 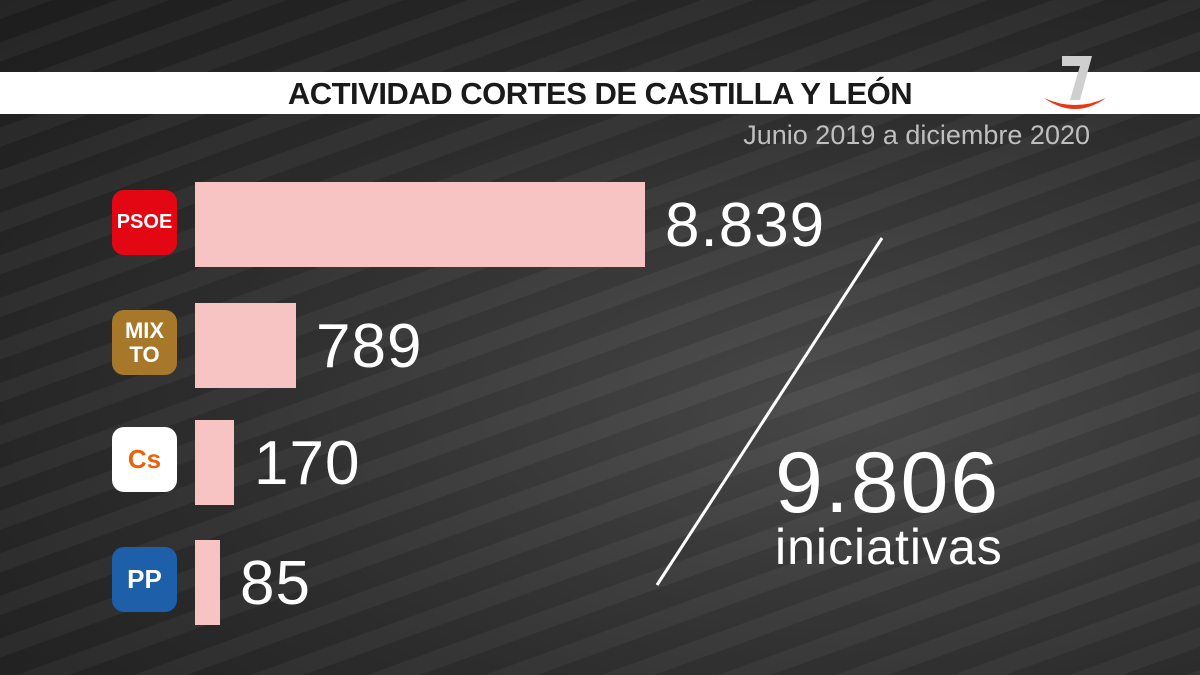 I want to click on title-band, so click(x=600, y=93).